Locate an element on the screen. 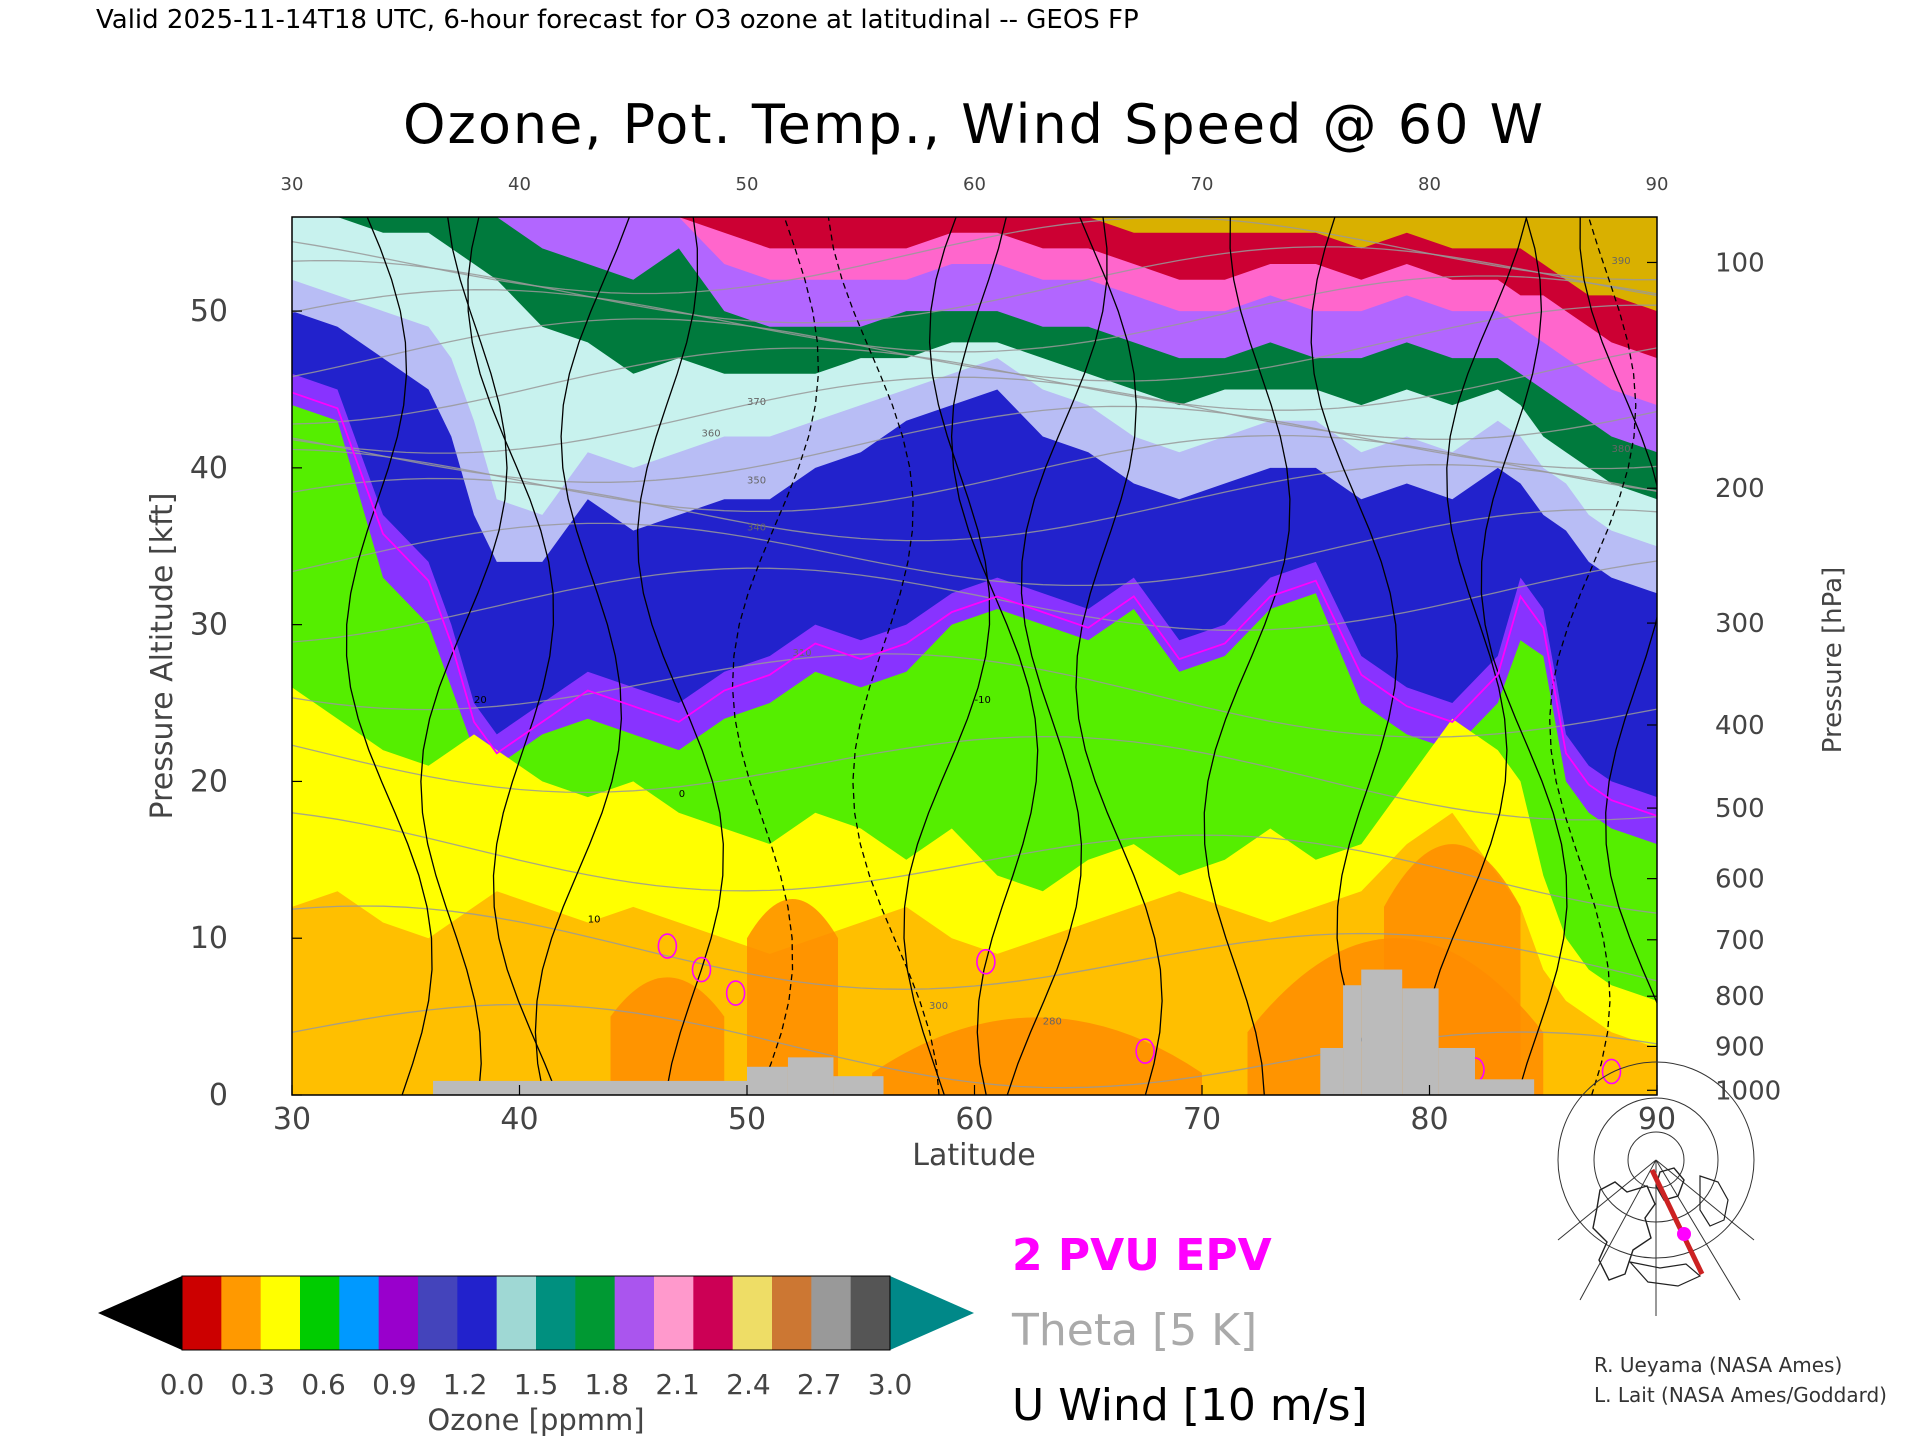  x-top-tick-label: 70 is located at coordinates (1202, 184).